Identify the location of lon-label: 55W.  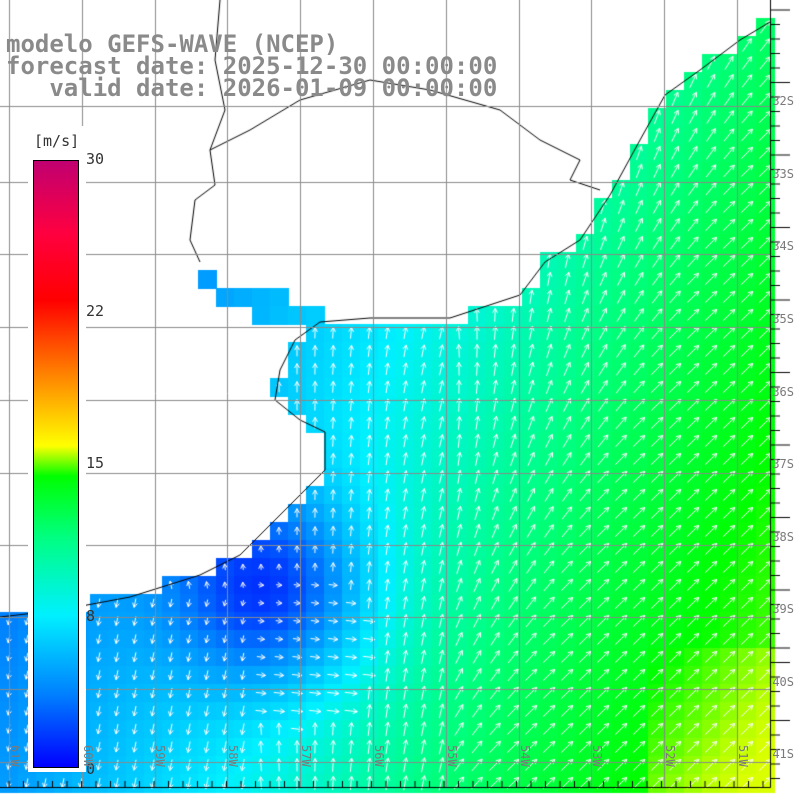
(452, 756).